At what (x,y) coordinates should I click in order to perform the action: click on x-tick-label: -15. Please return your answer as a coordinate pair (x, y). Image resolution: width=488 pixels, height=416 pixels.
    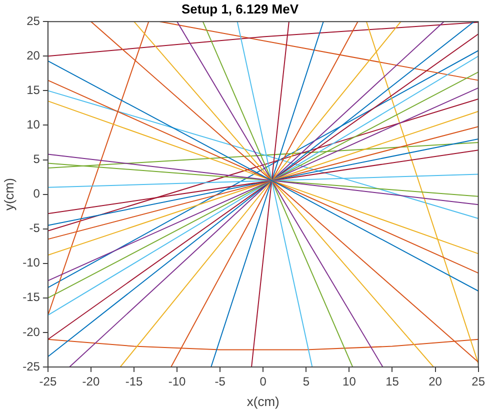
    Looking at the image, I should click on (134, 381).